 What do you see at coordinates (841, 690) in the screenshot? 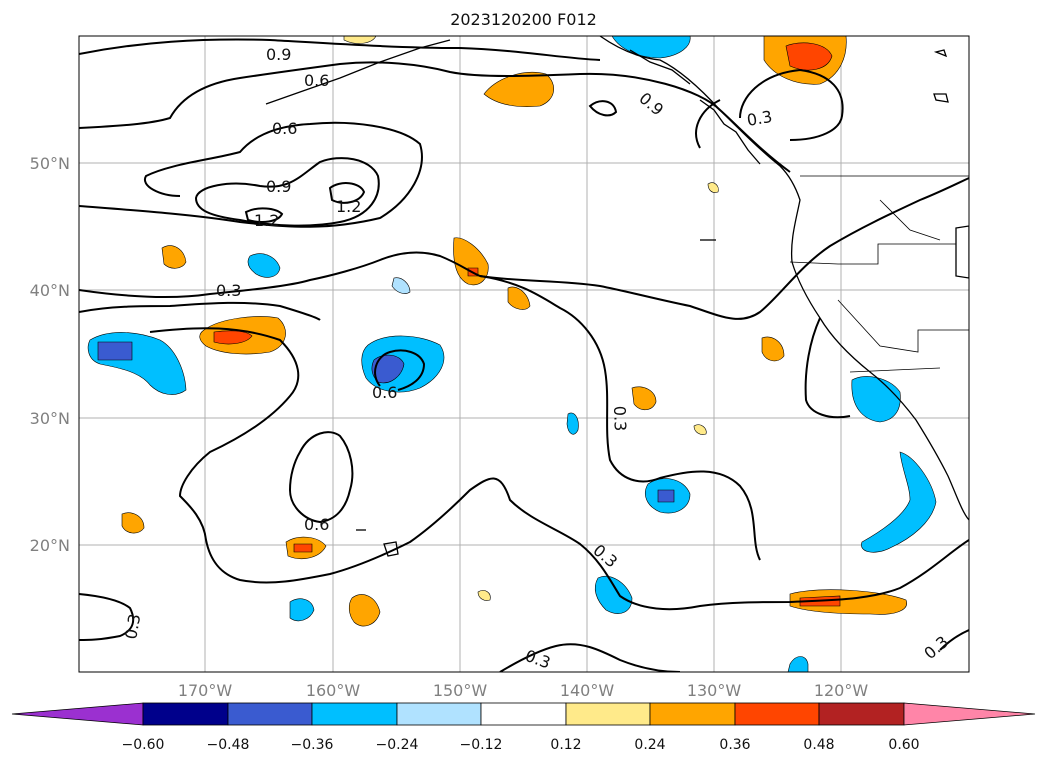
I see `lon-label: 120°W` at bounding box center [841, 690].